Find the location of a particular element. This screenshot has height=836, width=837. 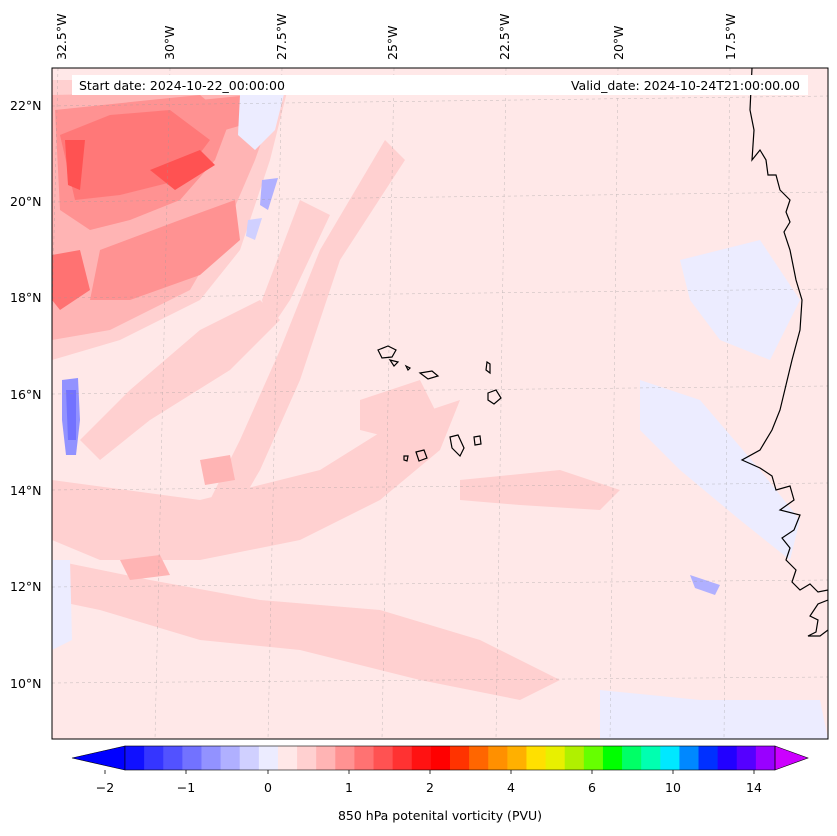

lon-label-30w: 30°W is located at coordinates (169, 42).